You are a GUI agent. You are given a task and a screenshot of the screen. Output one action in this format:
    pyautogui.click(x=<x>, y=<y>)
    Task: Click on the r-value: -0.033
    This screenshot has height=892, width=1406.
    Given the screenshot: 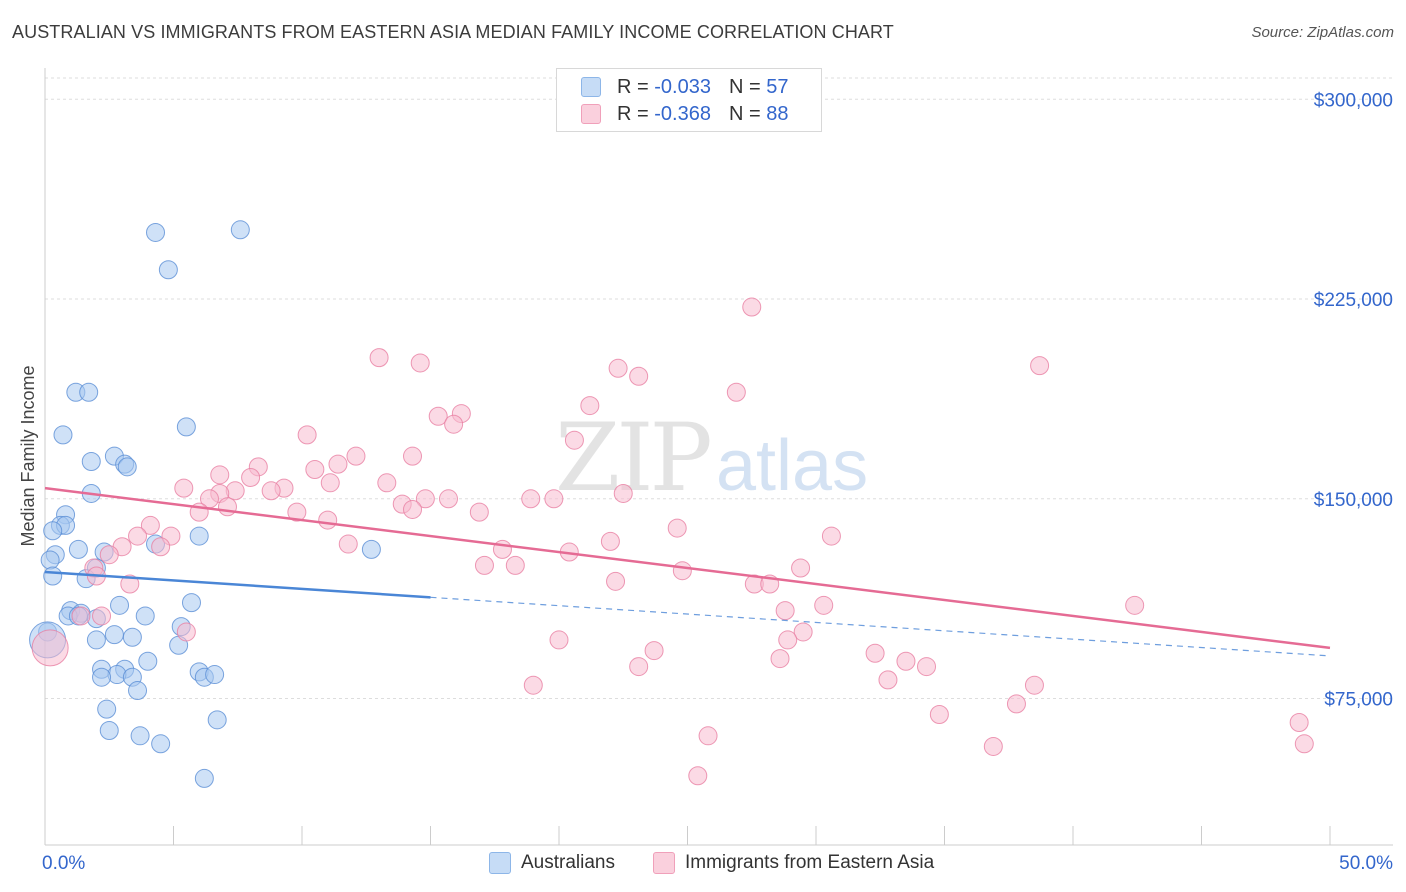 What is the action you would take?
    pyautogui.click(x=682, y=86)
    